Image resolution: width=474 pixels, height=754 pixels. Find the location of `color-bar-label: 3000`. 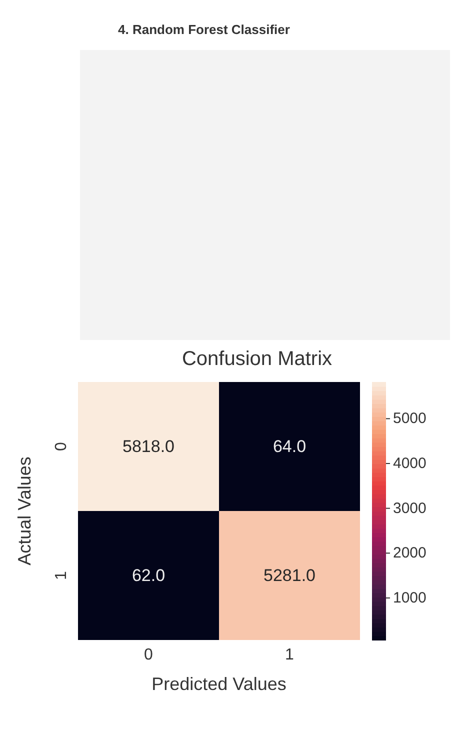

color-bar-label: 3000 is located at coordinates (409, 508).